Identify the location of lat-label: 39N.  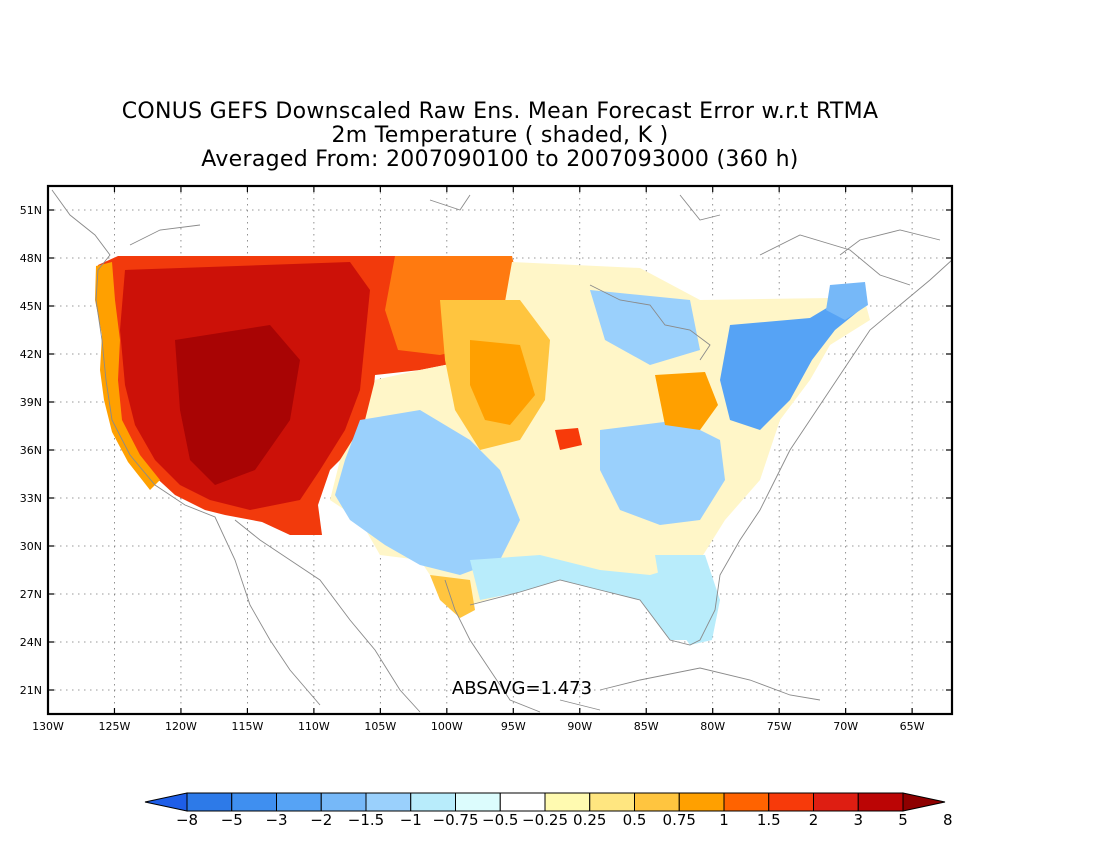
(31, 402).